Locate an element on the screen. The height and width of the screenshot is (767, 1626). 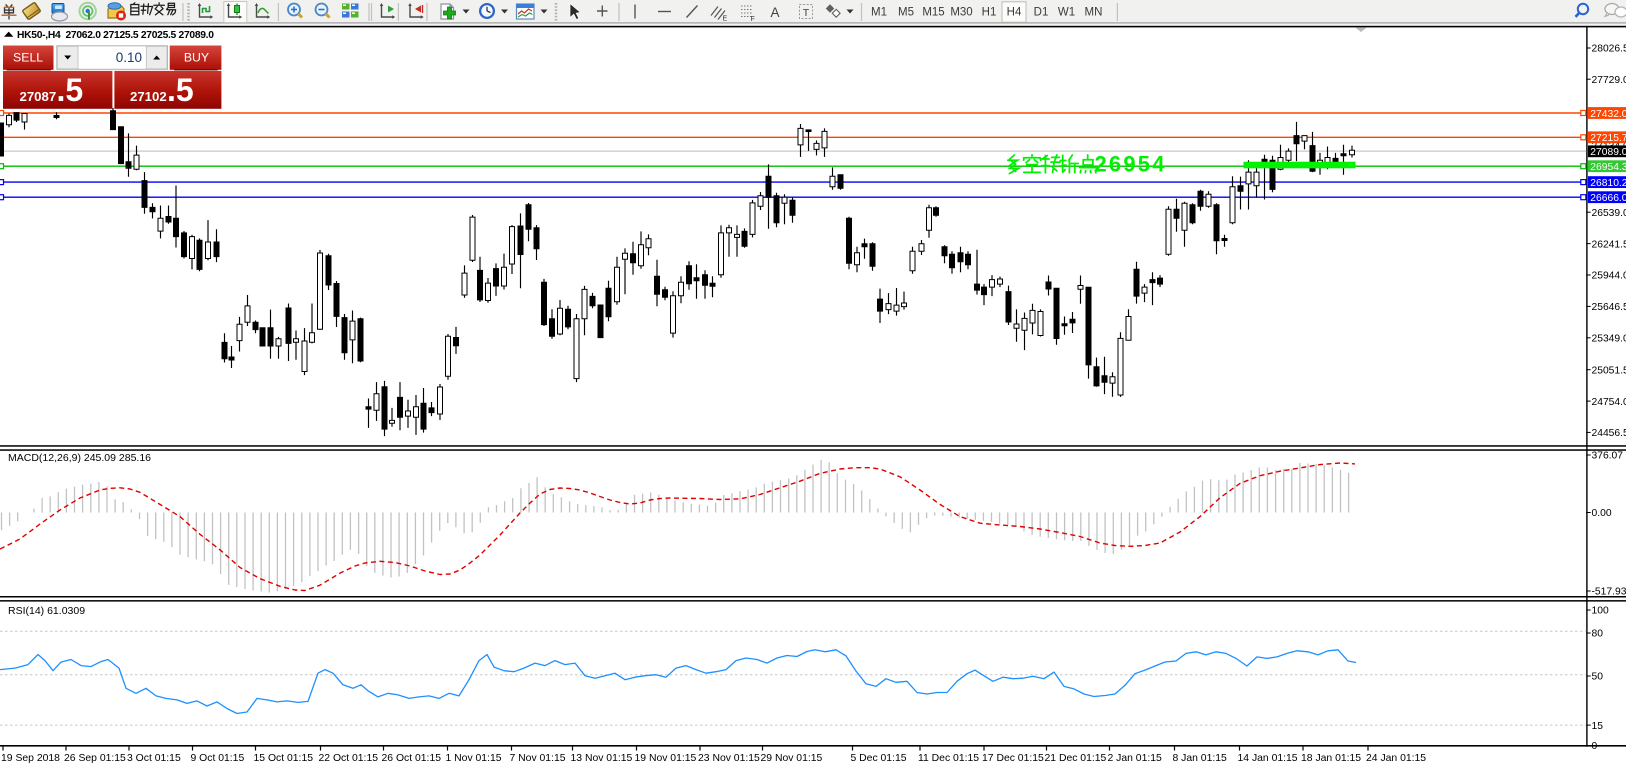
svg-text: 27729.0 is located at coordinates (1609, 80).